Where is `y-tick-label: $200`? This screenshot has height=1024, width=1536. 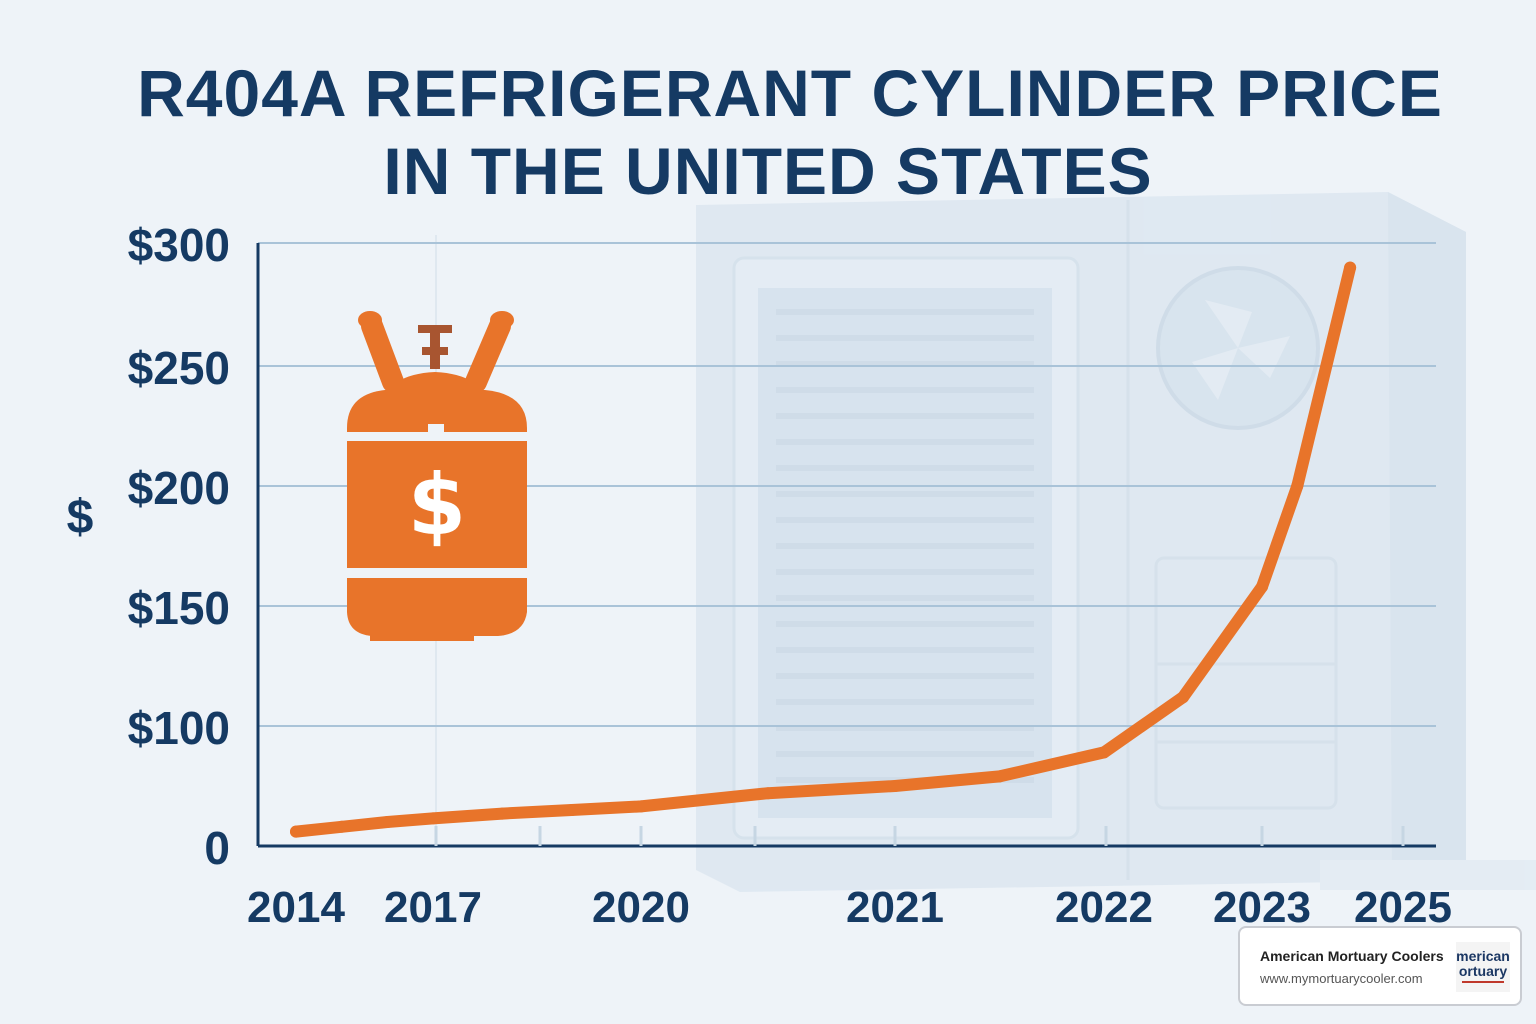
y-tick-label: $200 is located at coordinates (179, 488).